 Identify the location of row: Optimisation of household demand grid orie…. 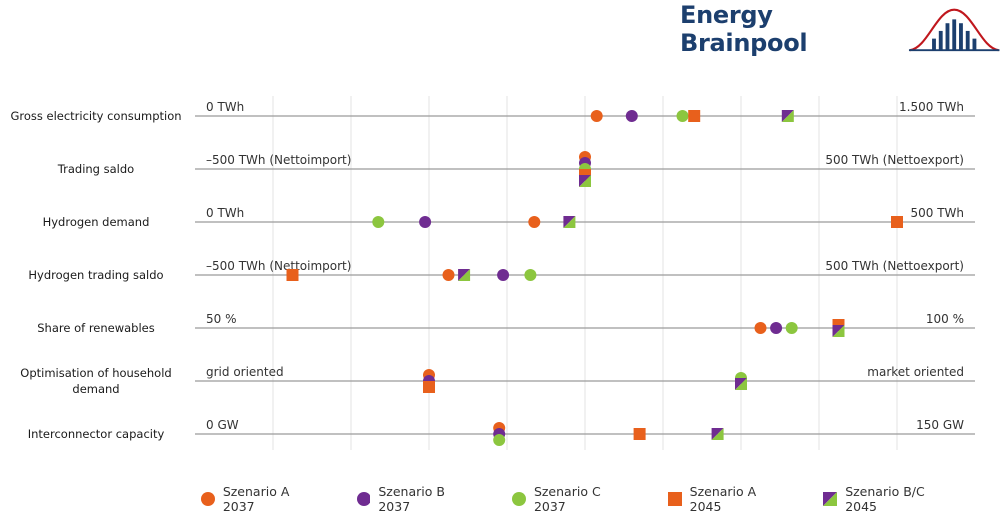
(497, 380).